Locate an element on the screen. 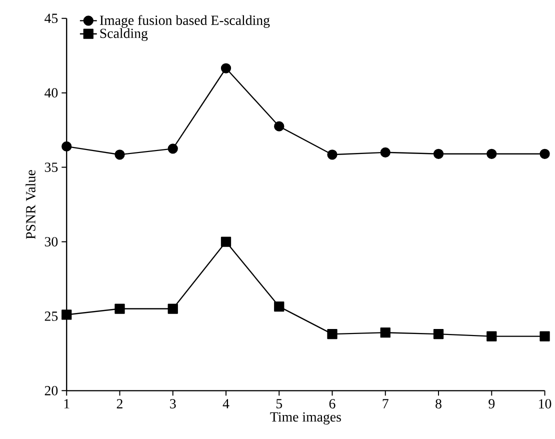  y-tick-label: 30 is located at coordinates (51, 241).